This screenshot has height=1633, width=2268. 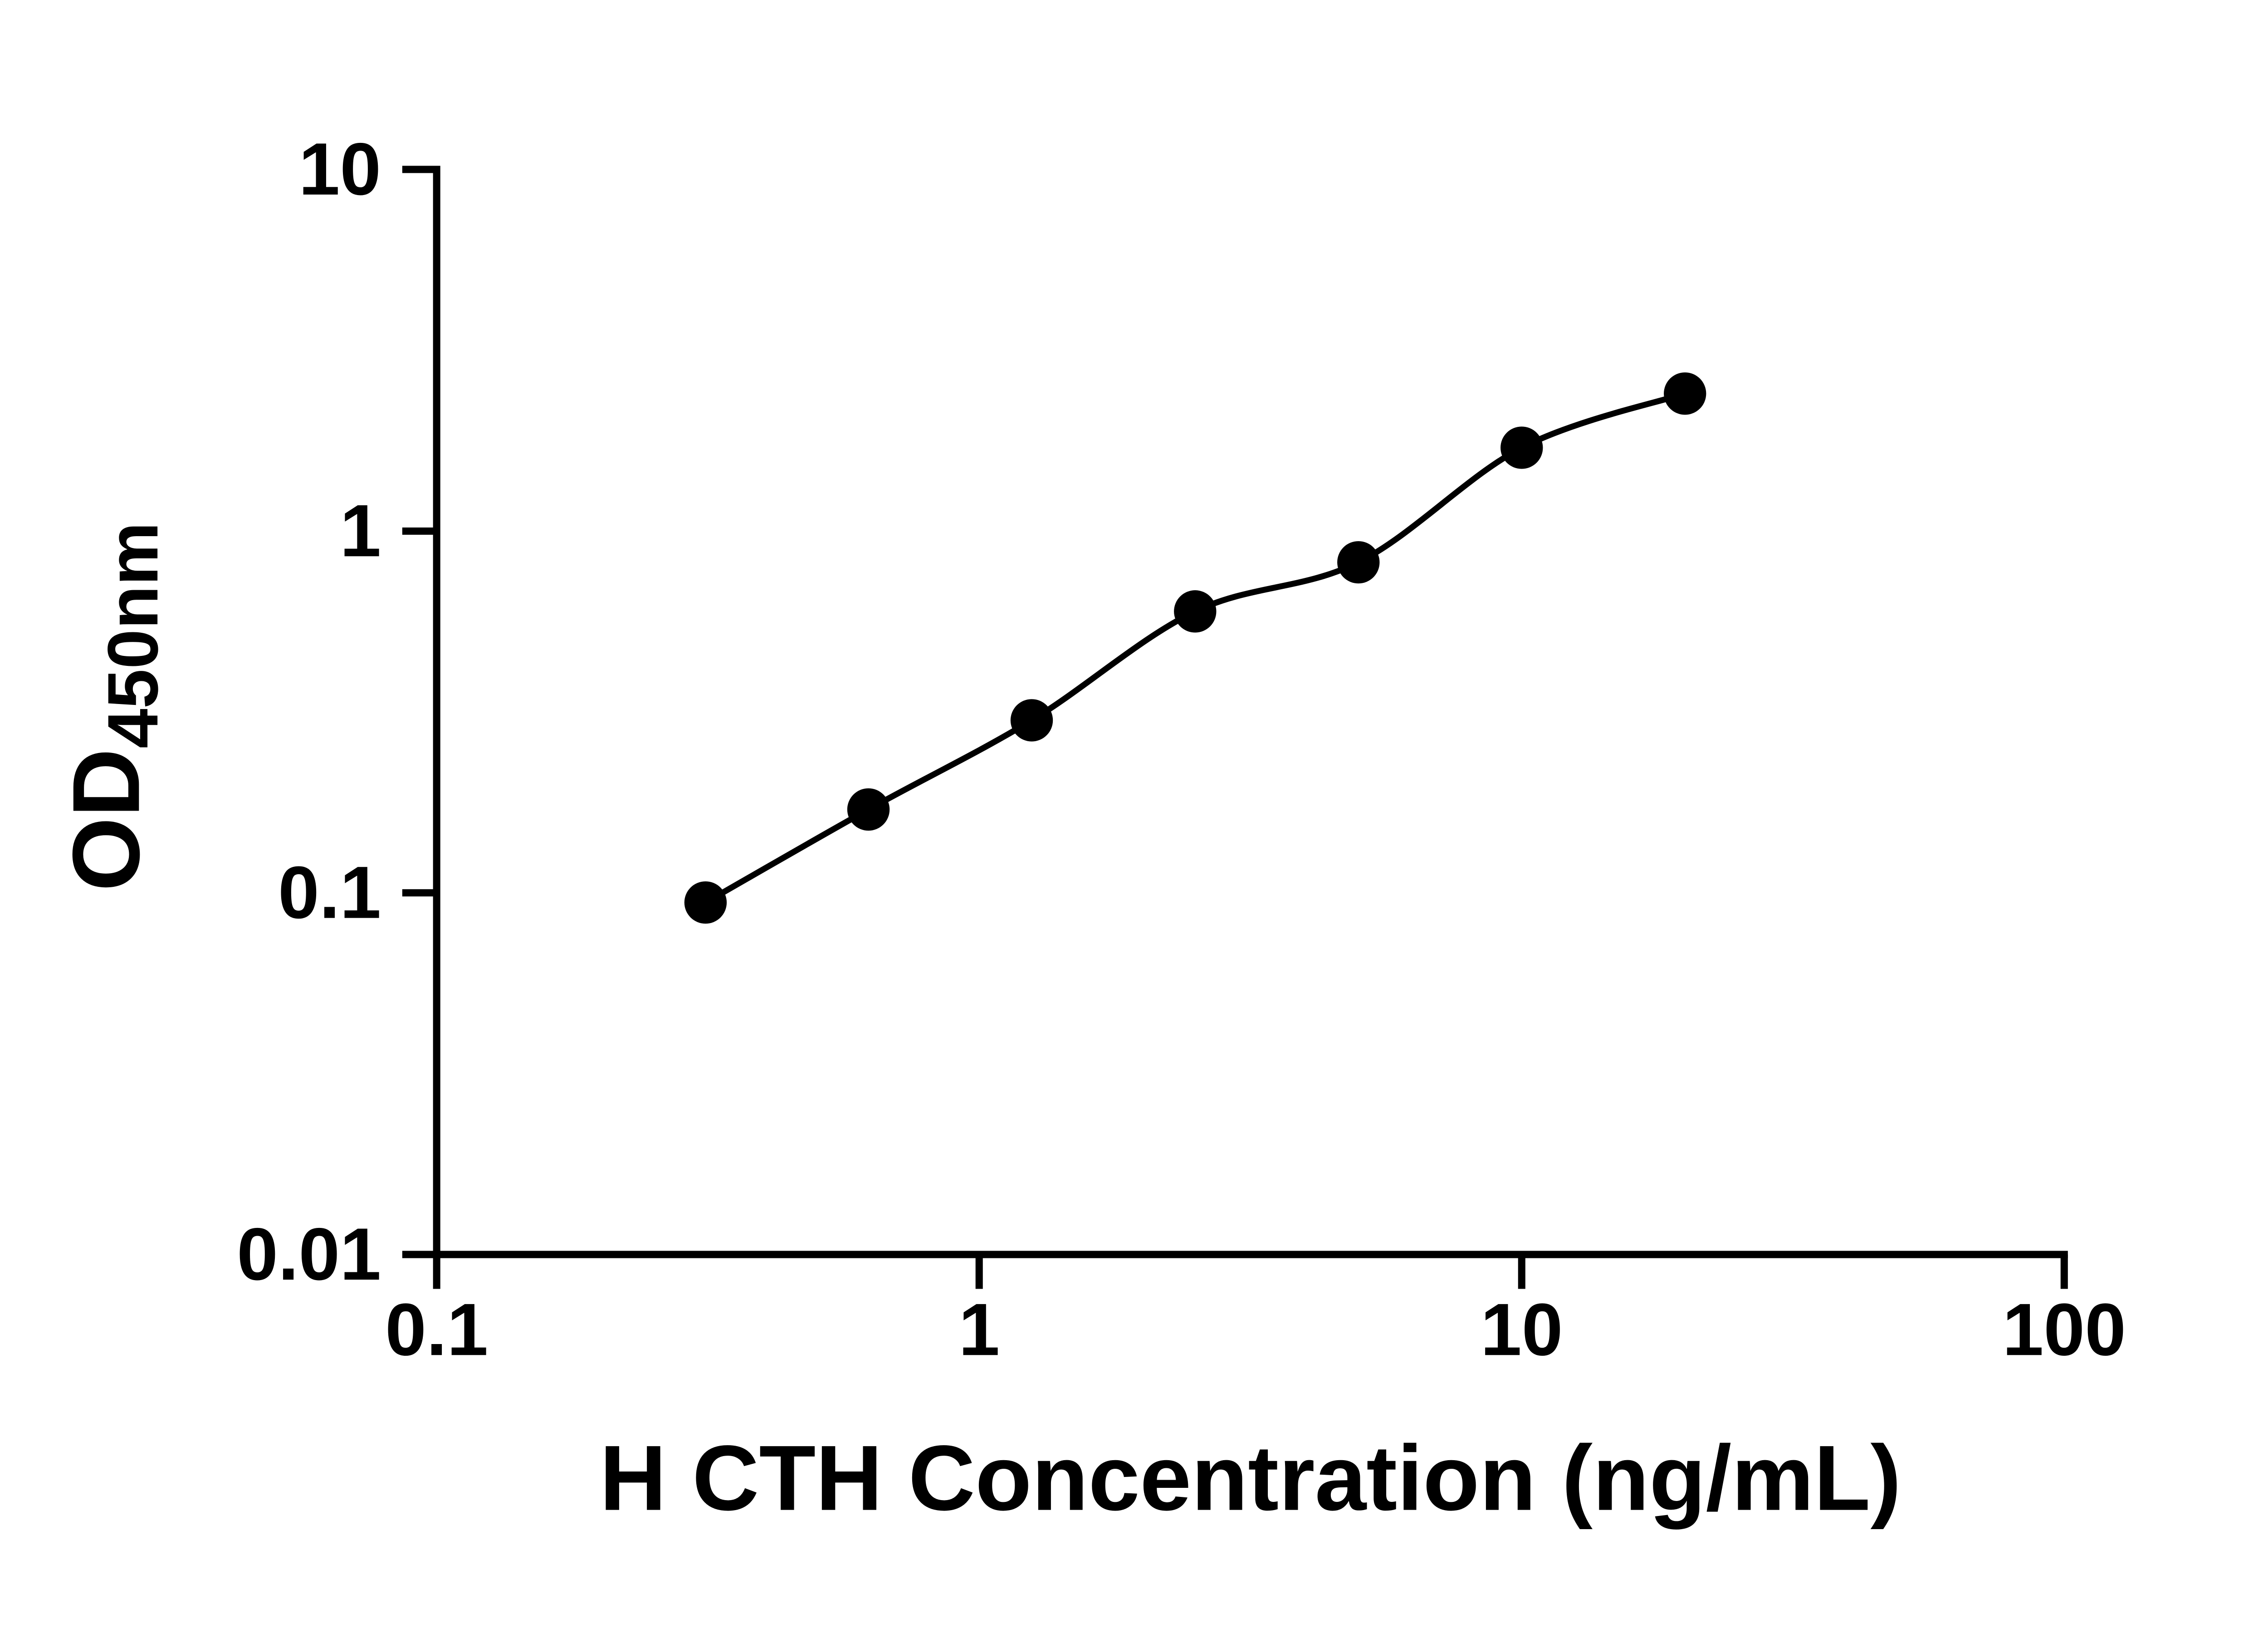 What do you see at coordinates (1522, 1329) in the screenshot?
I see `x-tick-label: 10` at bounding box center [1522, 1329].